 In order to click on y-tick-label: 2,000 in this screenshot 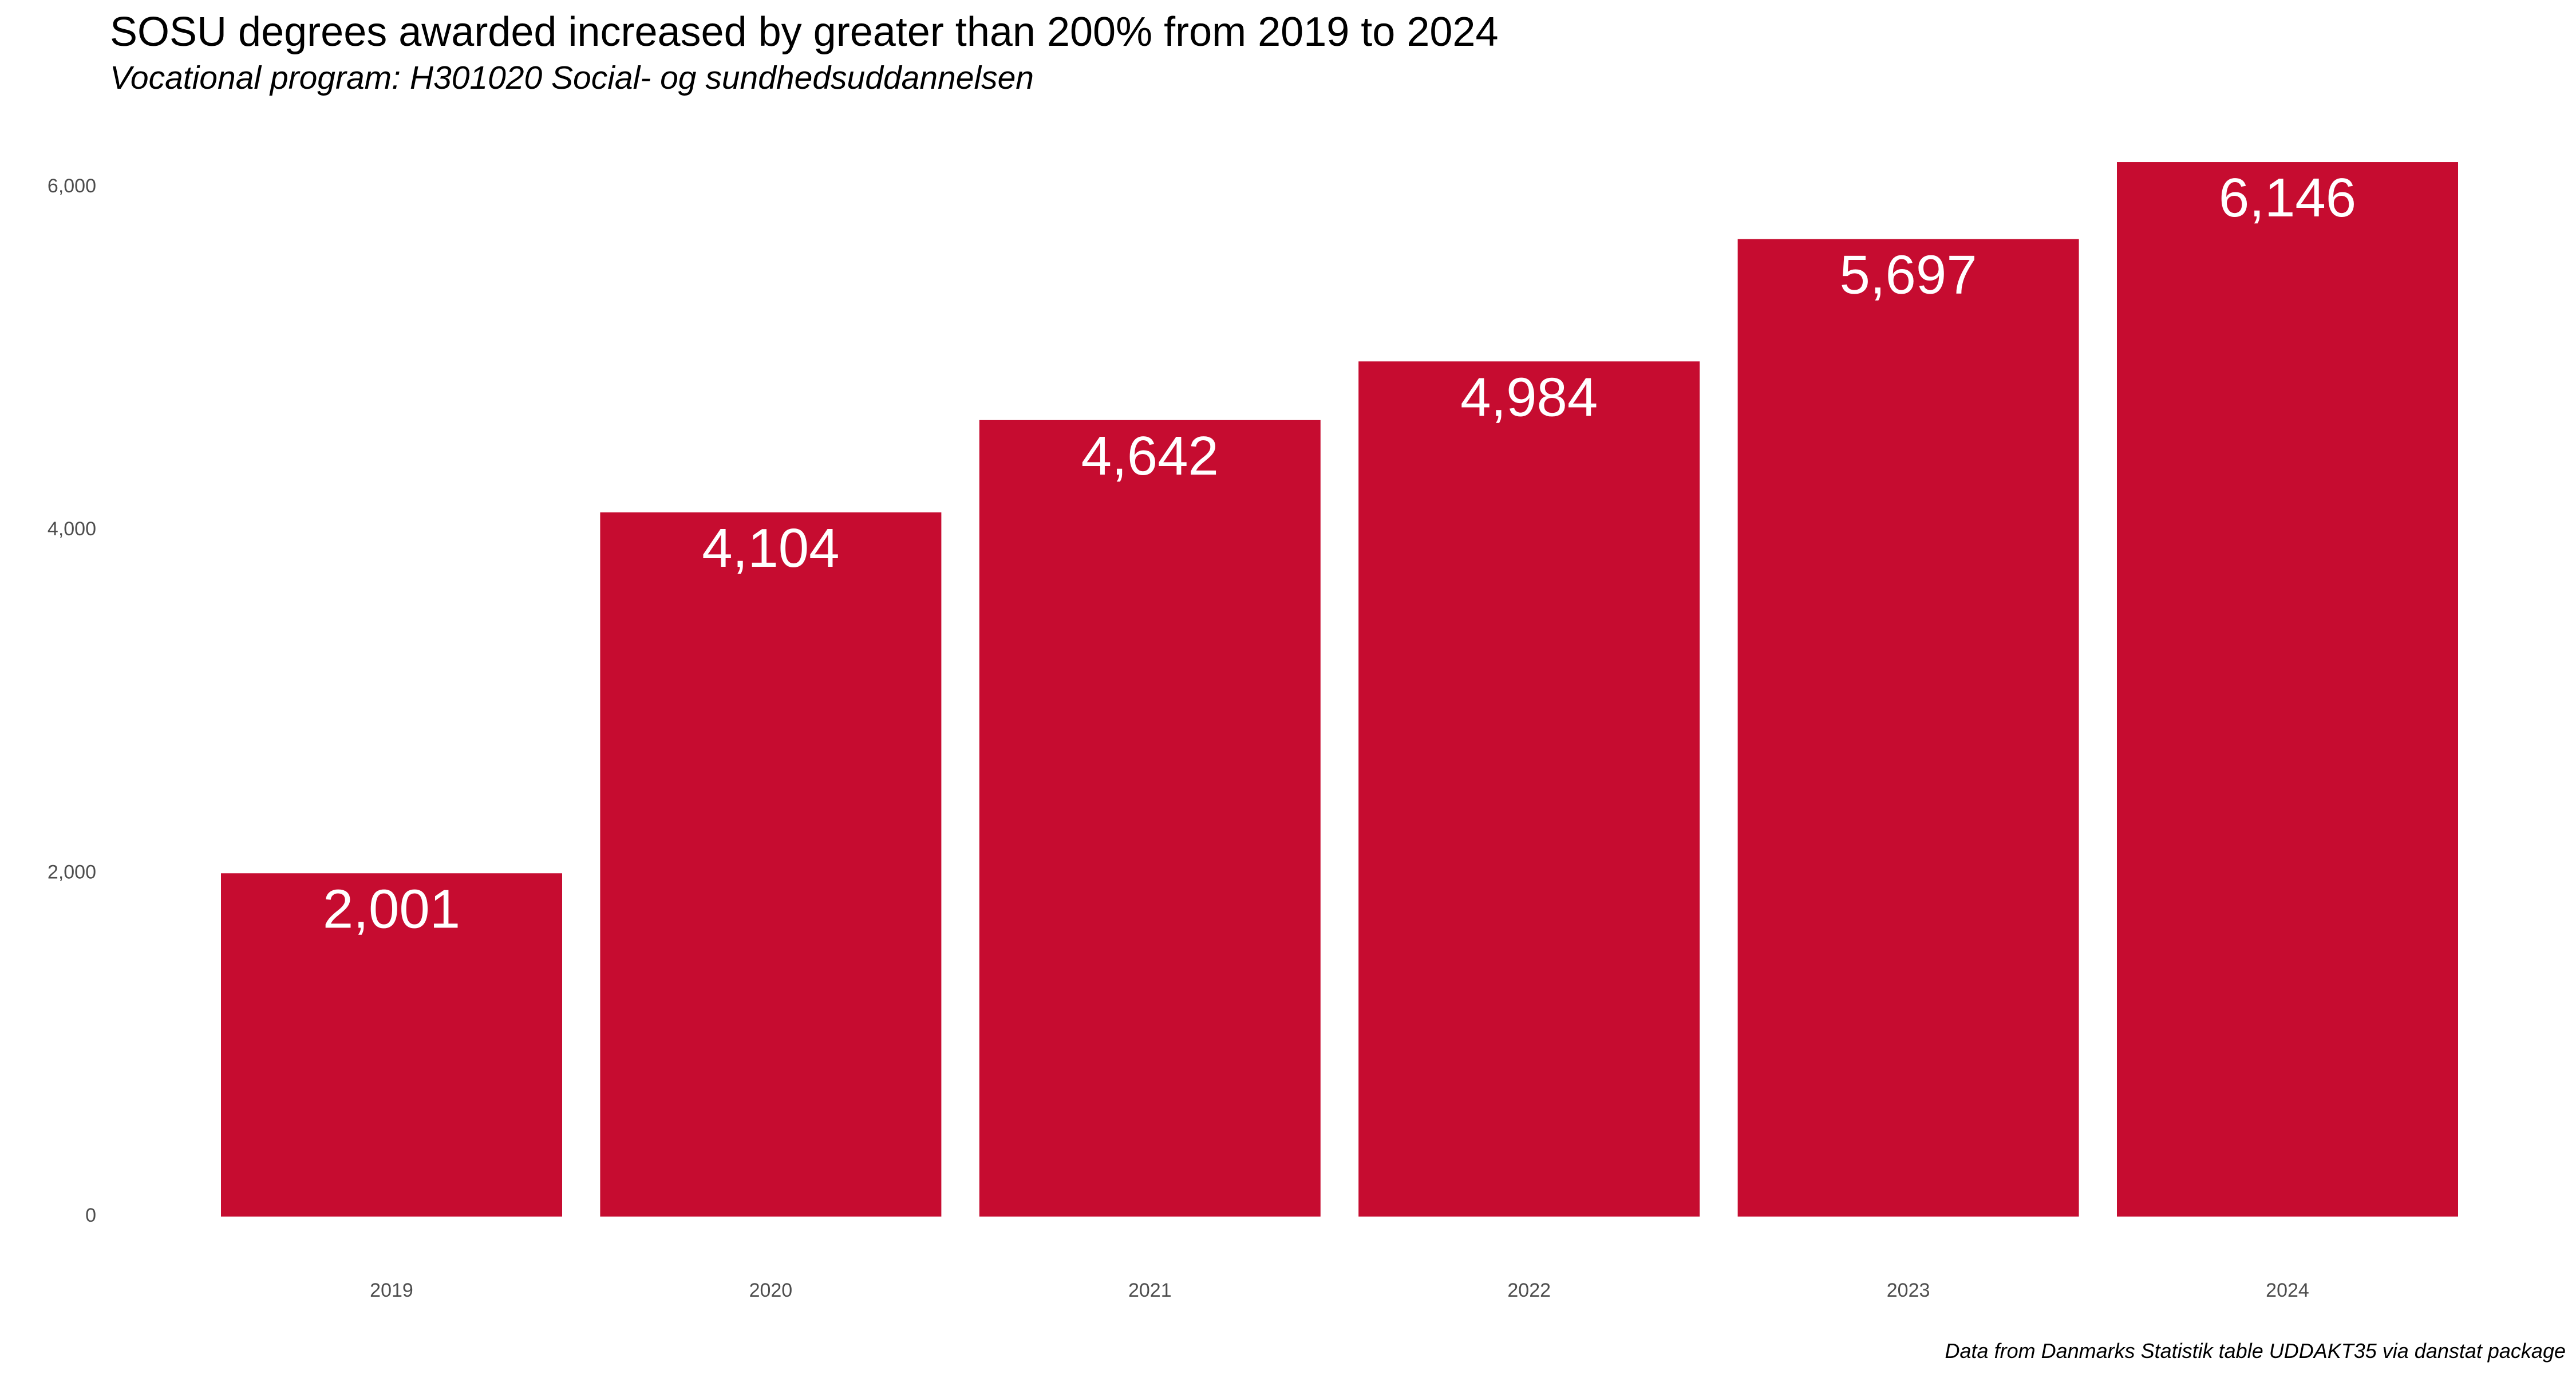, I will do `click(72, 872)`.